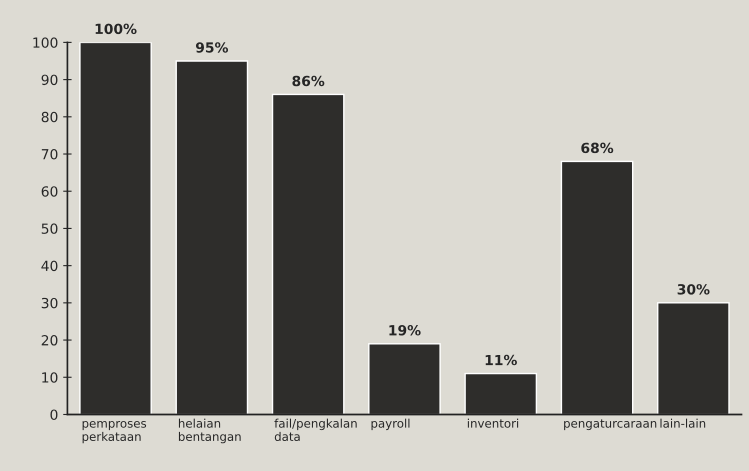 This screenshot has width=749, height=471. I want to click on x-tick-label: pemproses perkataan, so click(114, 432).